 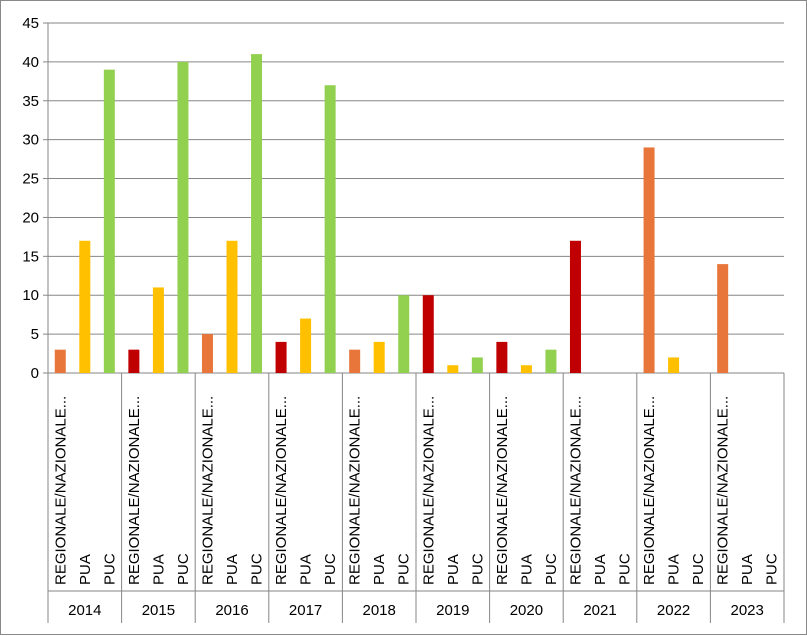 I want to click on x-group-label: 2020, so click(x=526, y=610).